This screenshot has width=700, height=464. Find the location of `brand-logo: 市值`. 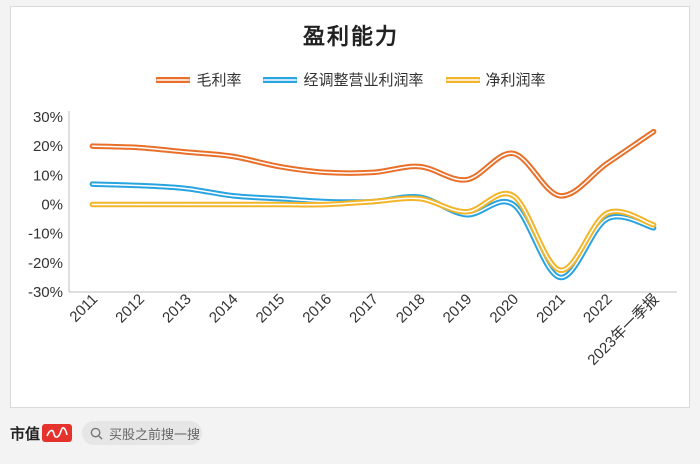

brand-logo: 市值 is located at coordinates (41, 433).